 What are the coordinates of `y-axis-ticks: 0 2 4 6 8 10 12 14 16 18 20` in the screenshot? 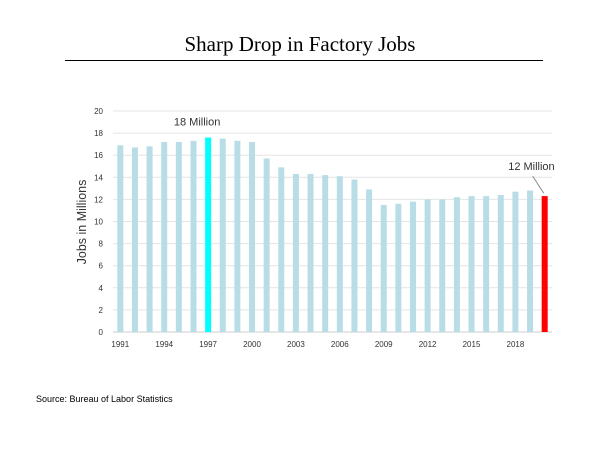 It's located at (98, 222).